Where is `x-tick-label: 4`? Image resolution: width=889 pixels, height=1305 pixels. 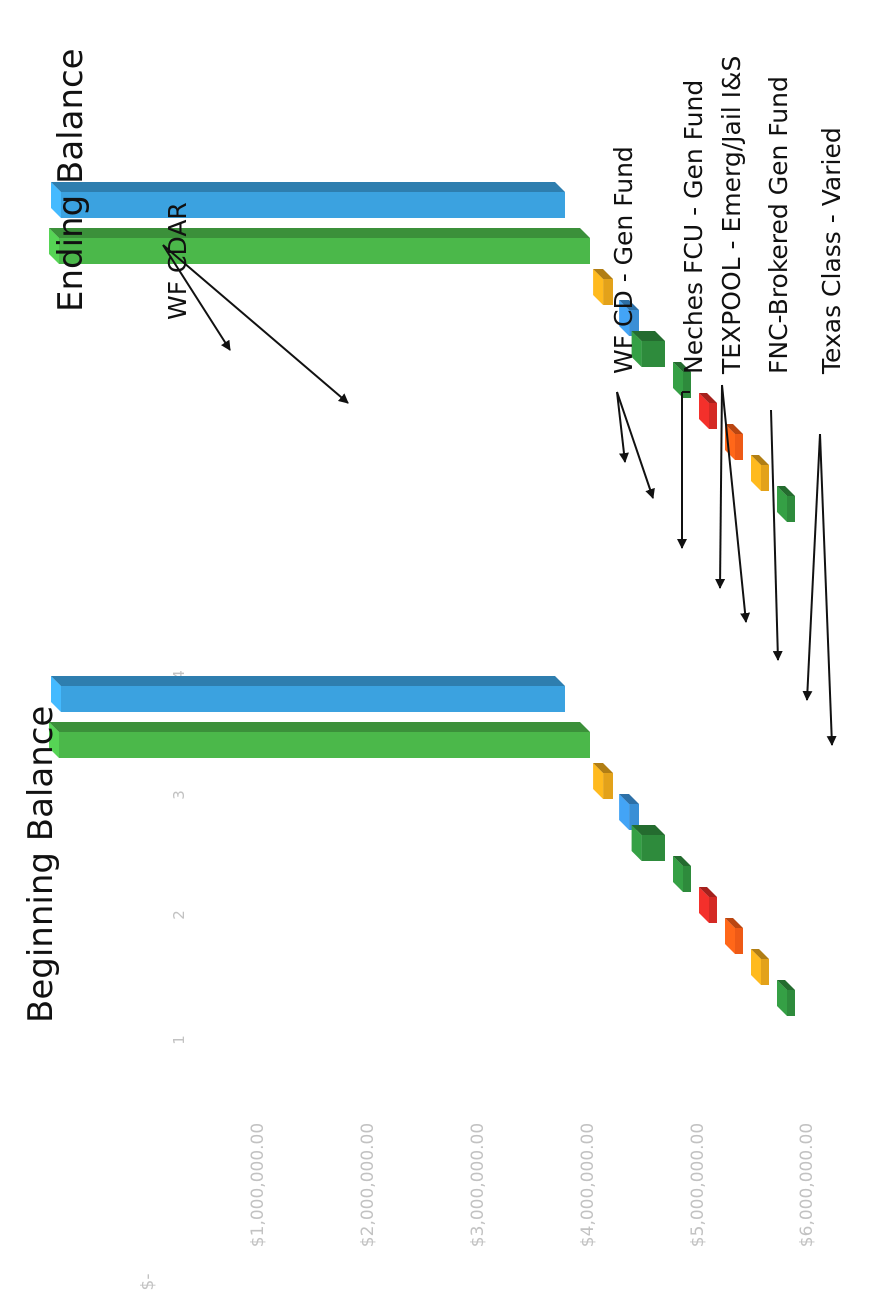 x-tick-label: 4 is located at coordinates (179, 675).